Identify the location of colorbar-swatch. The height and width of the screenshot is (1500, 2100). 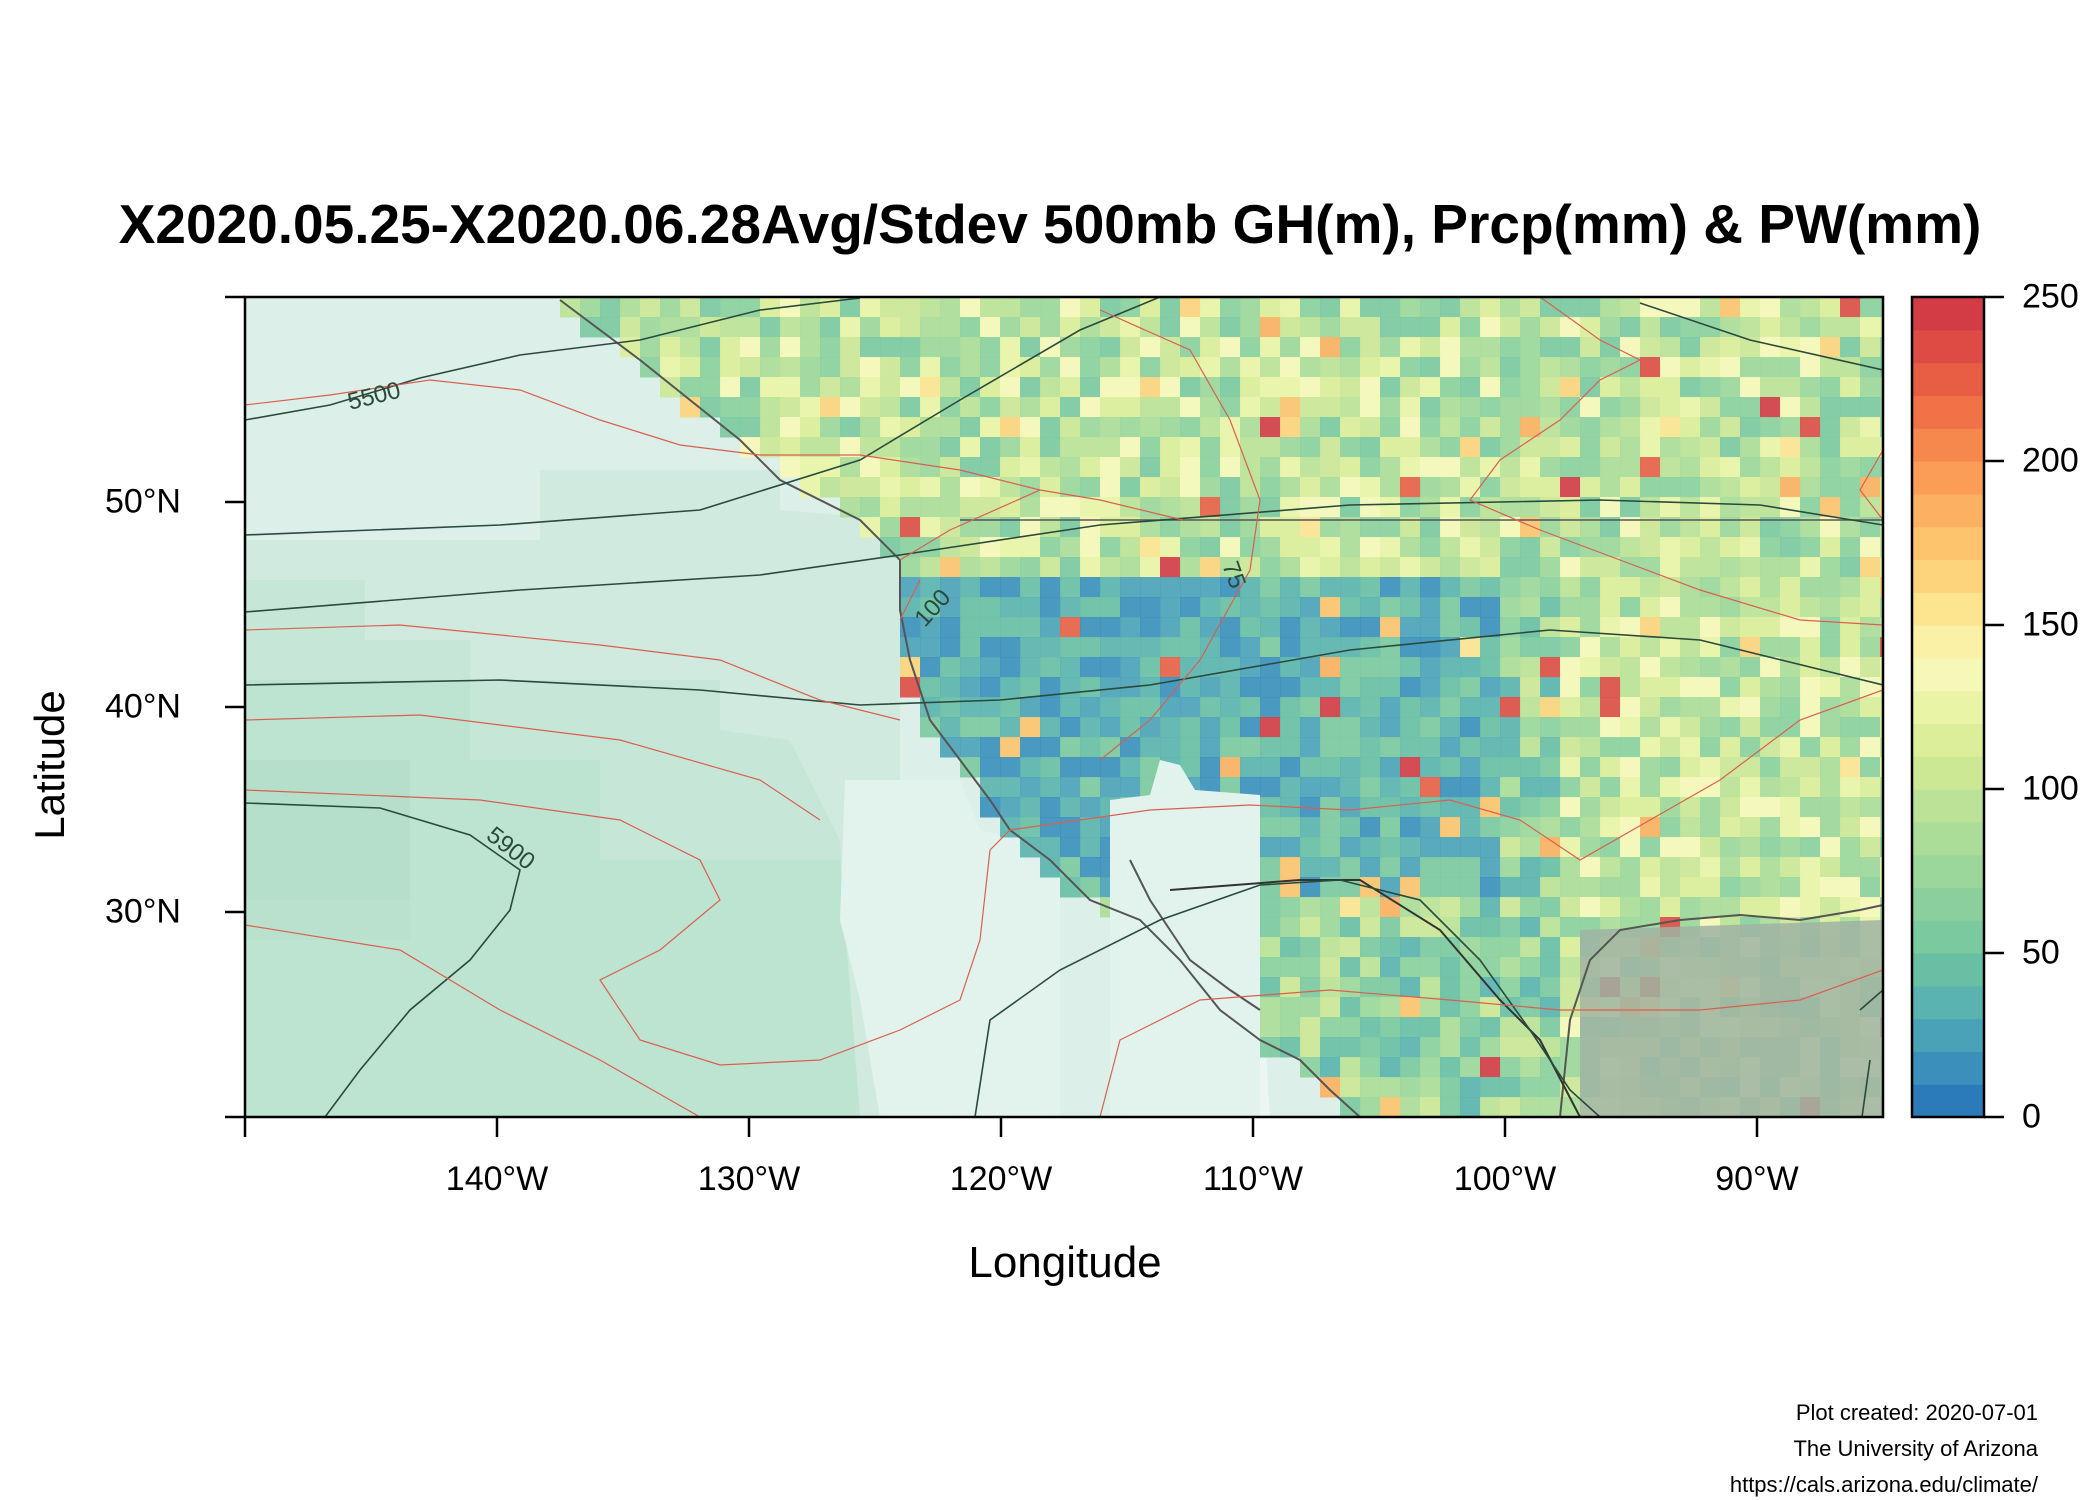
(1948, 1068).